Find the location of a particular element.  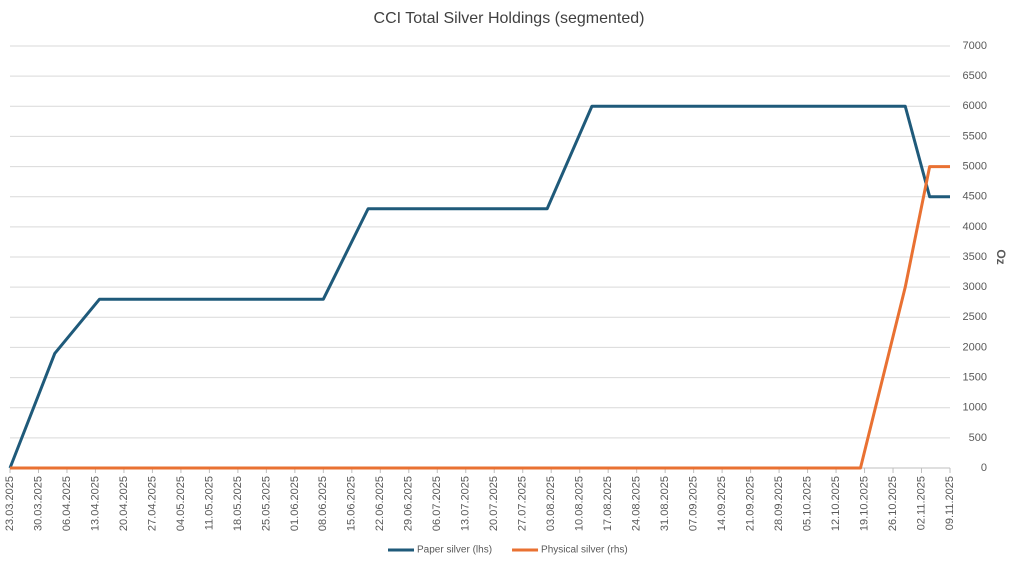

y-tick-label: 4000 is located at coordinates (975, 227).